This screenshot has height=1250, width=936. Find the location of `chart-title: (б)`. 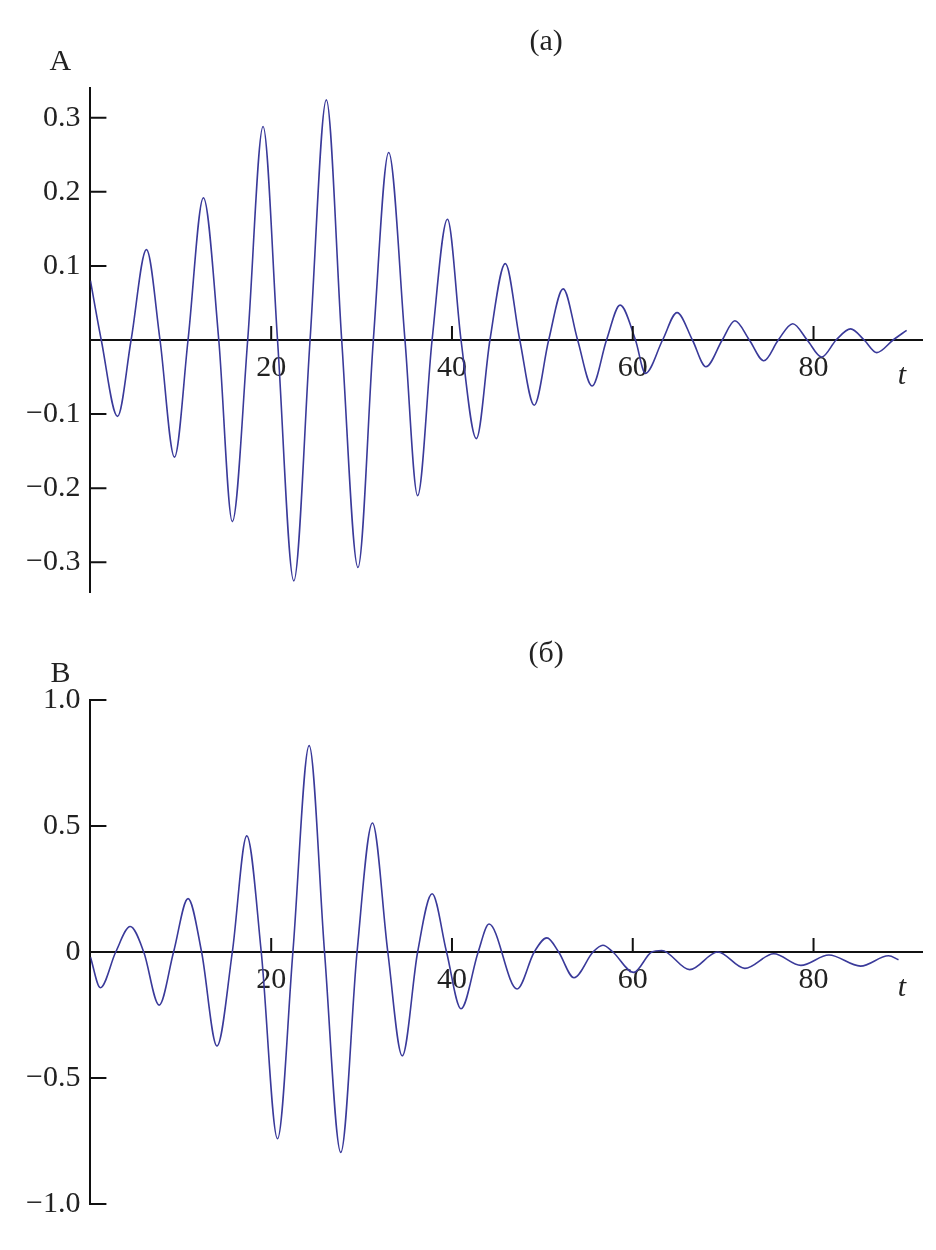

chart-title: (б) is located at coordinates (546, 652).